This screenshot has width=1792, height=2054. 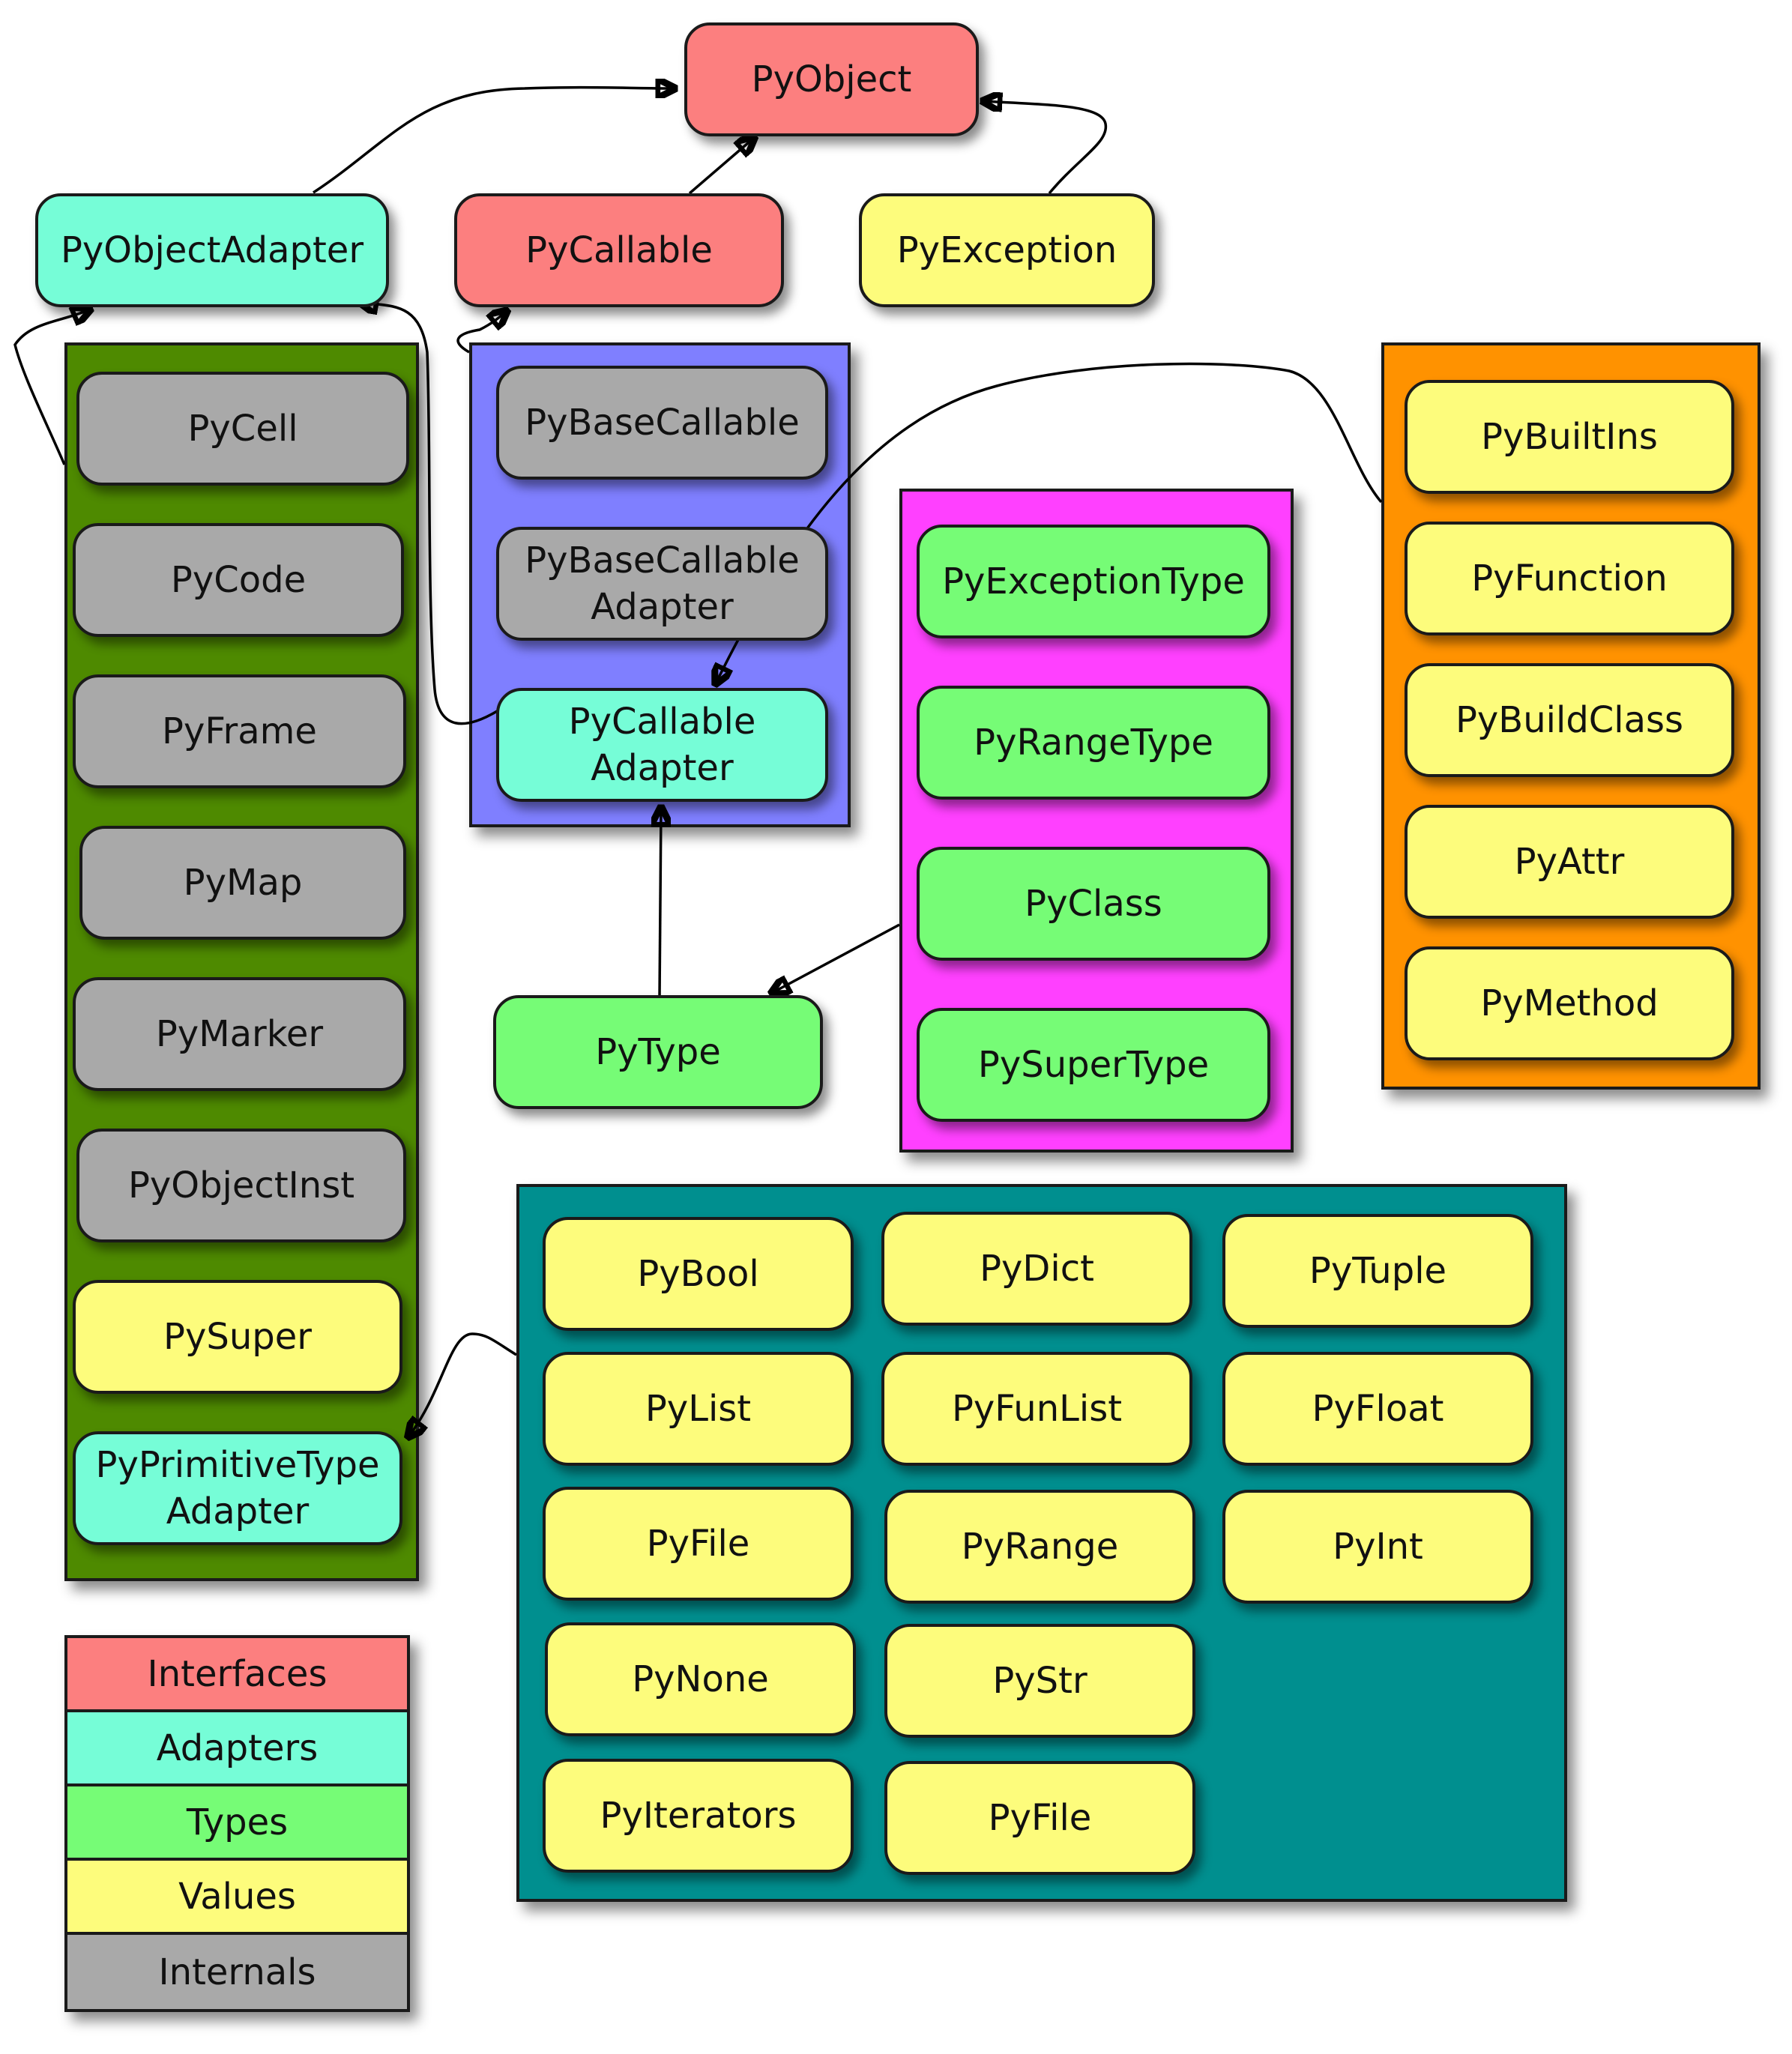 What do you see at coordinates (1377, 1409) in the screenshot?
I see `node-pyfloat: PyFloat` at bounding box center [1377, 1409].